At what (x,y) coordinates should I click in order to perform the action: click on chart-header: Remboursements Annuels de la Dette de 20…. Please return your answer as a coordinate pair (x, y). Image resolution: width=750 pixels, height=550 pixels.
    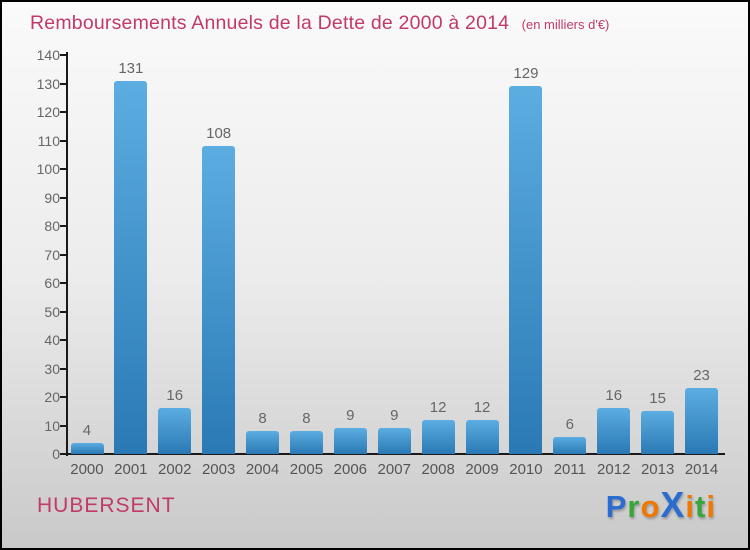
    Looking at the image, I should click on (319, 23).